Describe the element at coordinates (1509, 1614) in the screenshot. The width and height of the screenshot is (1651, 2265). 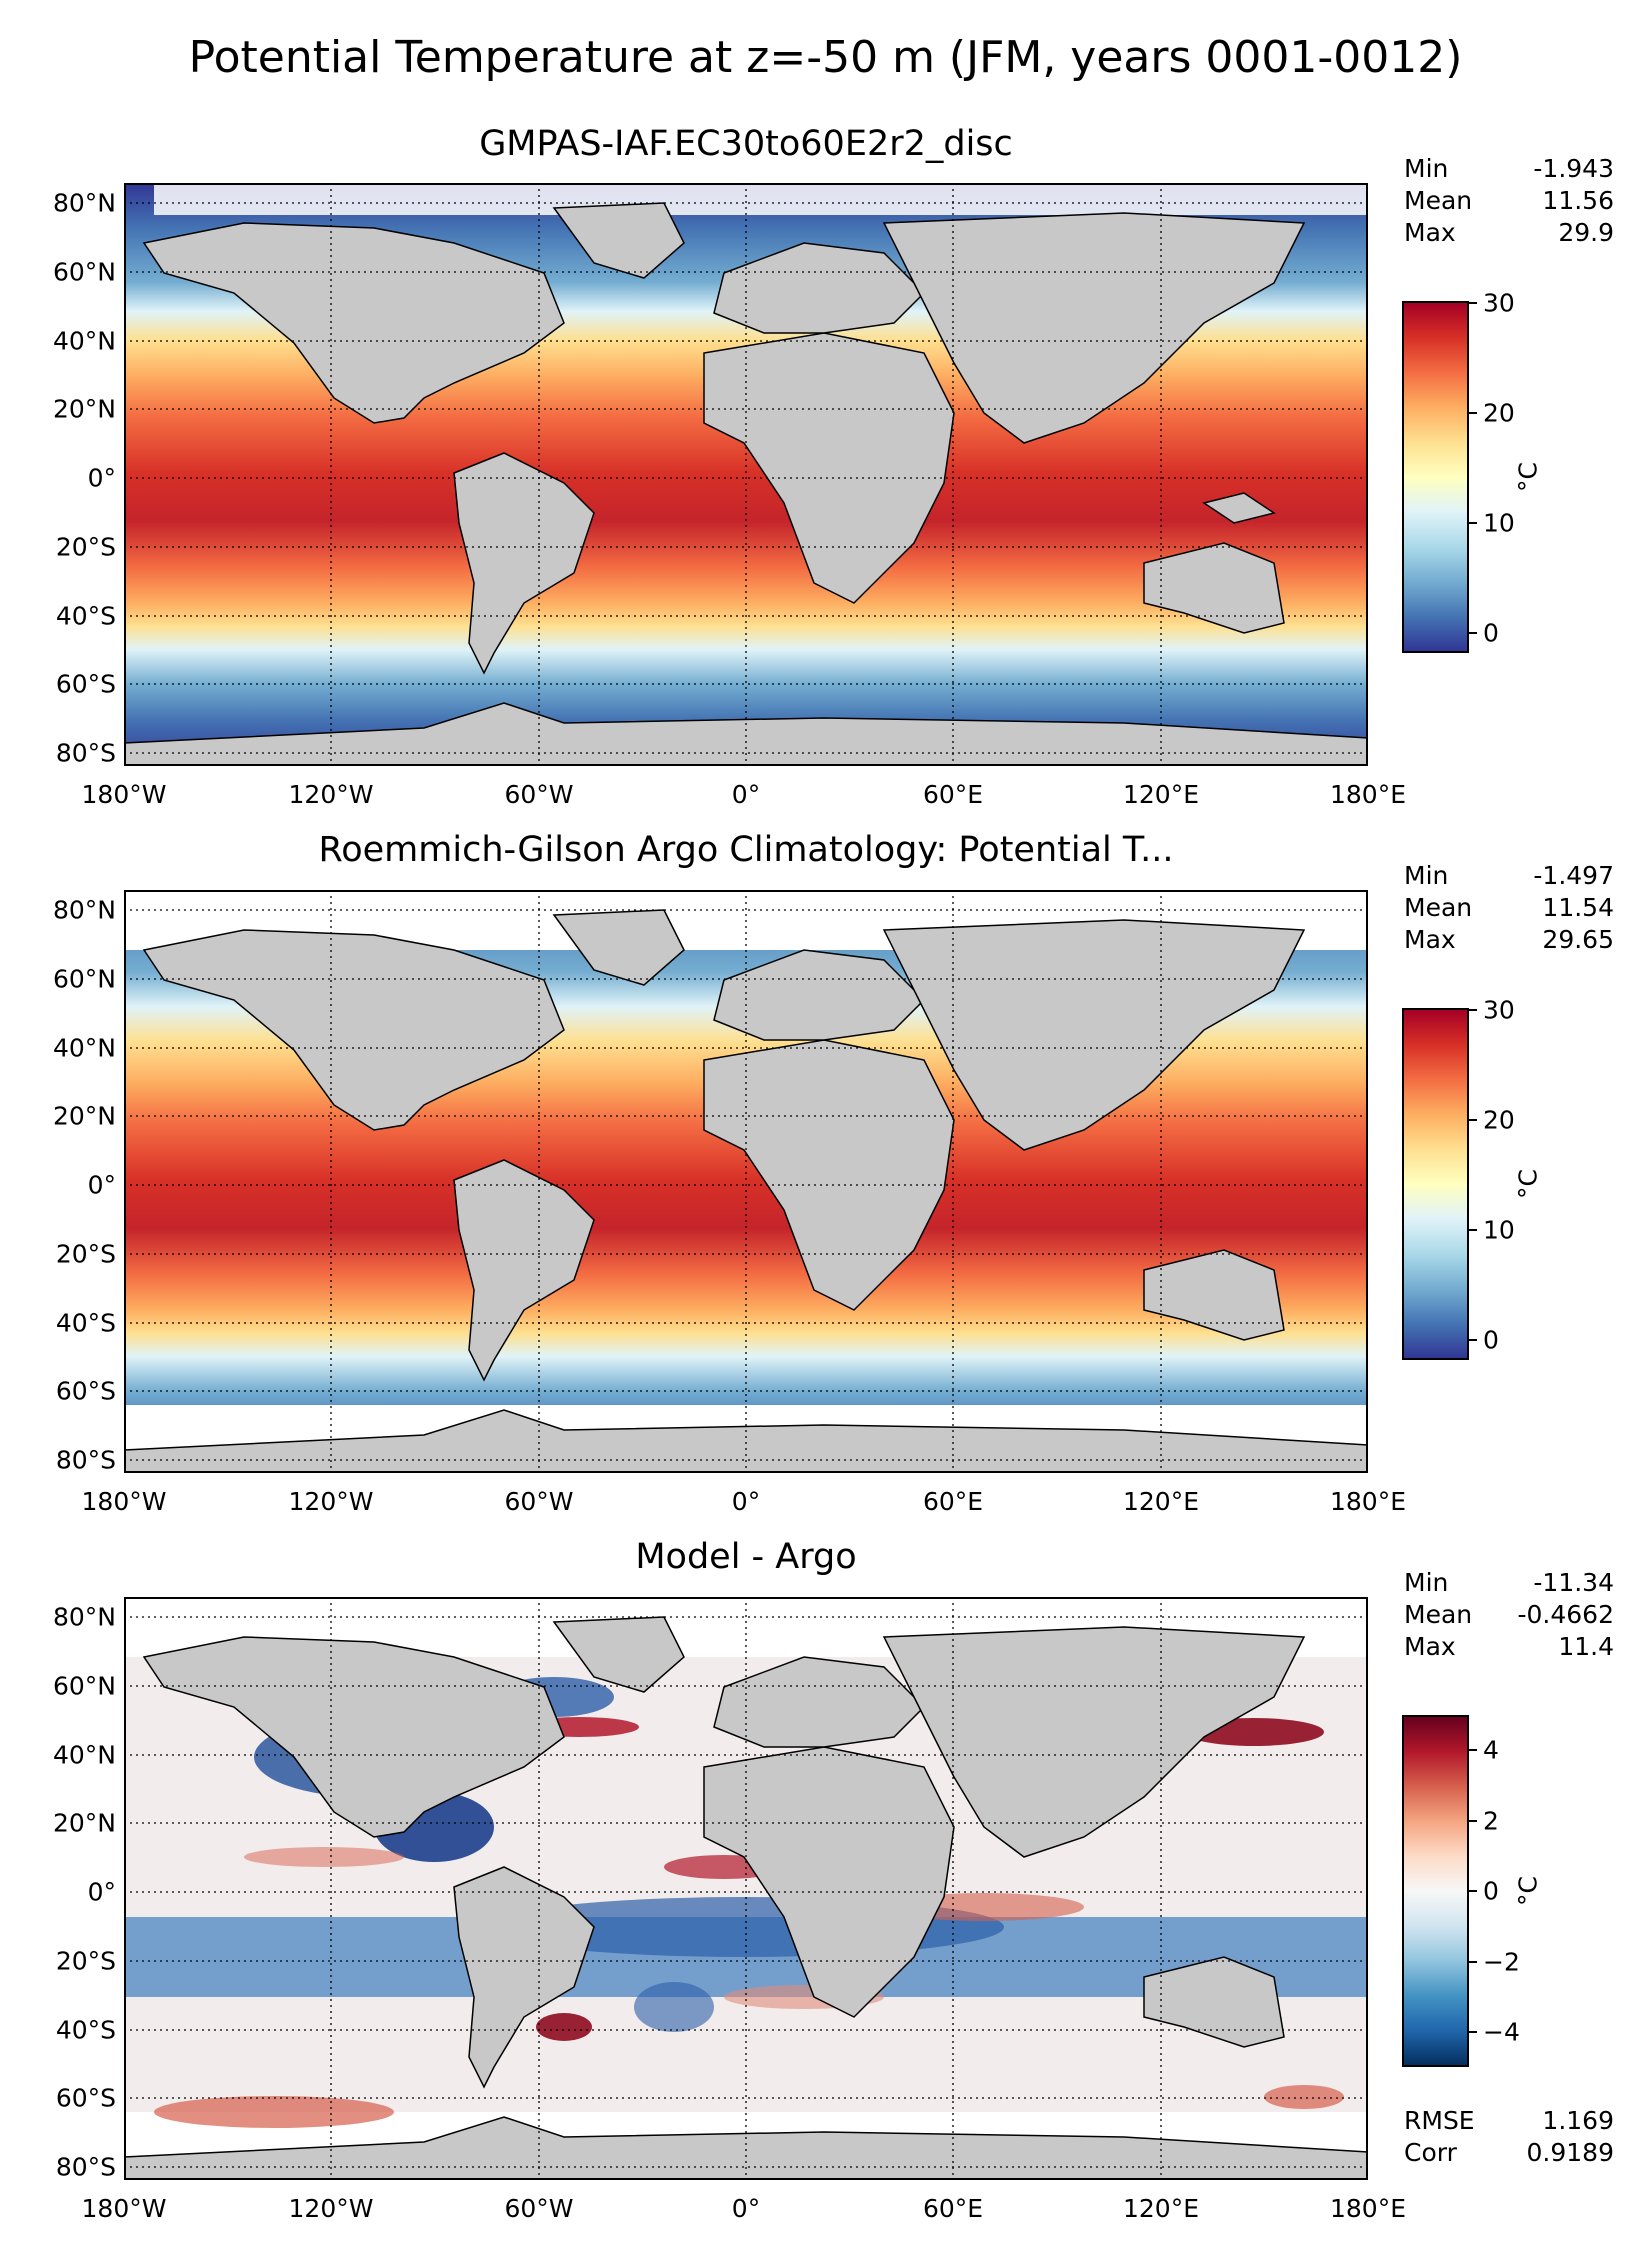
I see `stats-box-3: Min -11.34 Mean -0.4662 Max 11.4` at that location.